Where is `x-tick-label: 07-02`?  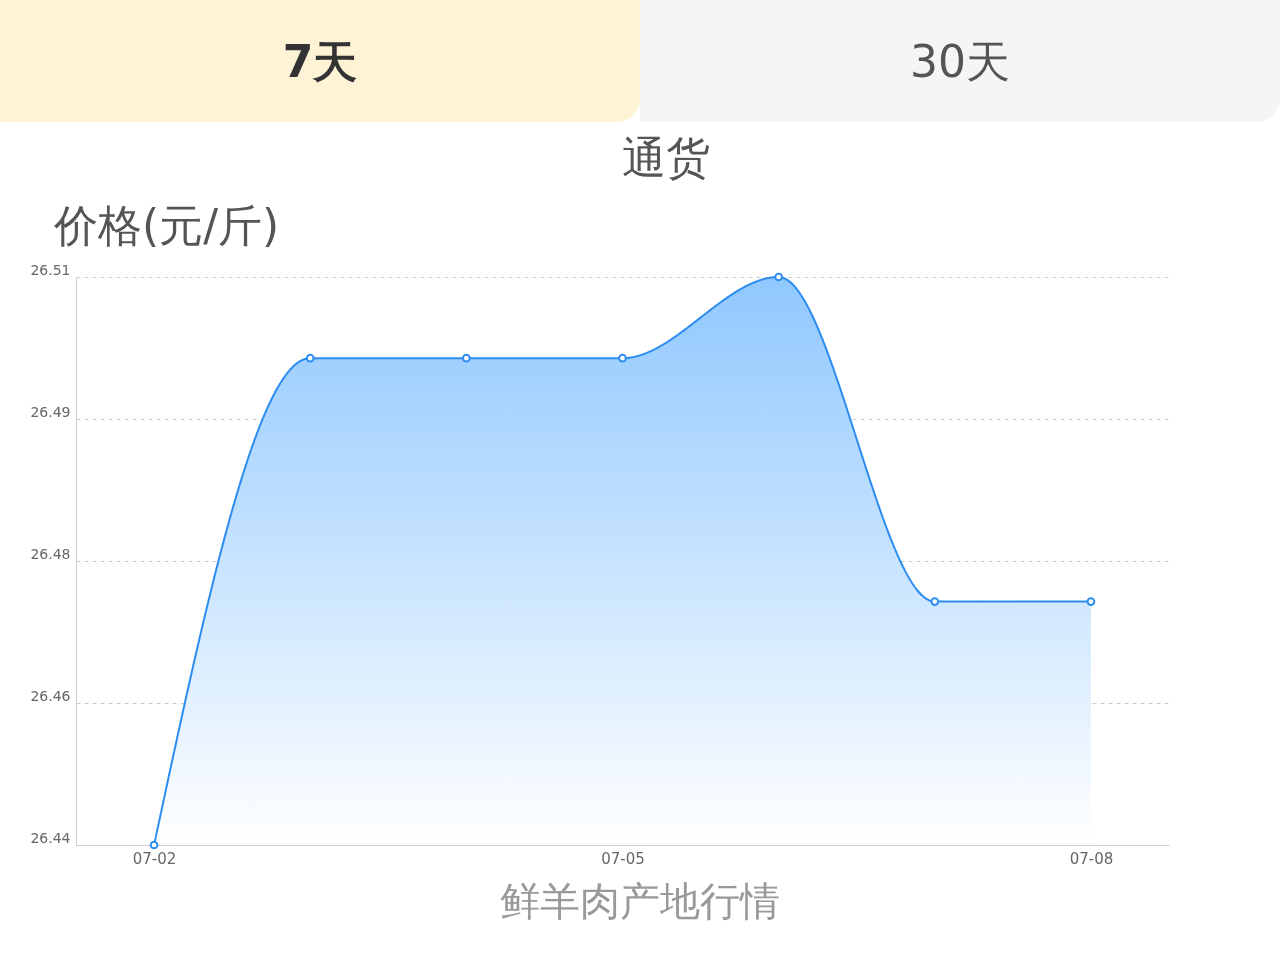 x-tick-label: 07-02 is located at coordinates (154, 858).